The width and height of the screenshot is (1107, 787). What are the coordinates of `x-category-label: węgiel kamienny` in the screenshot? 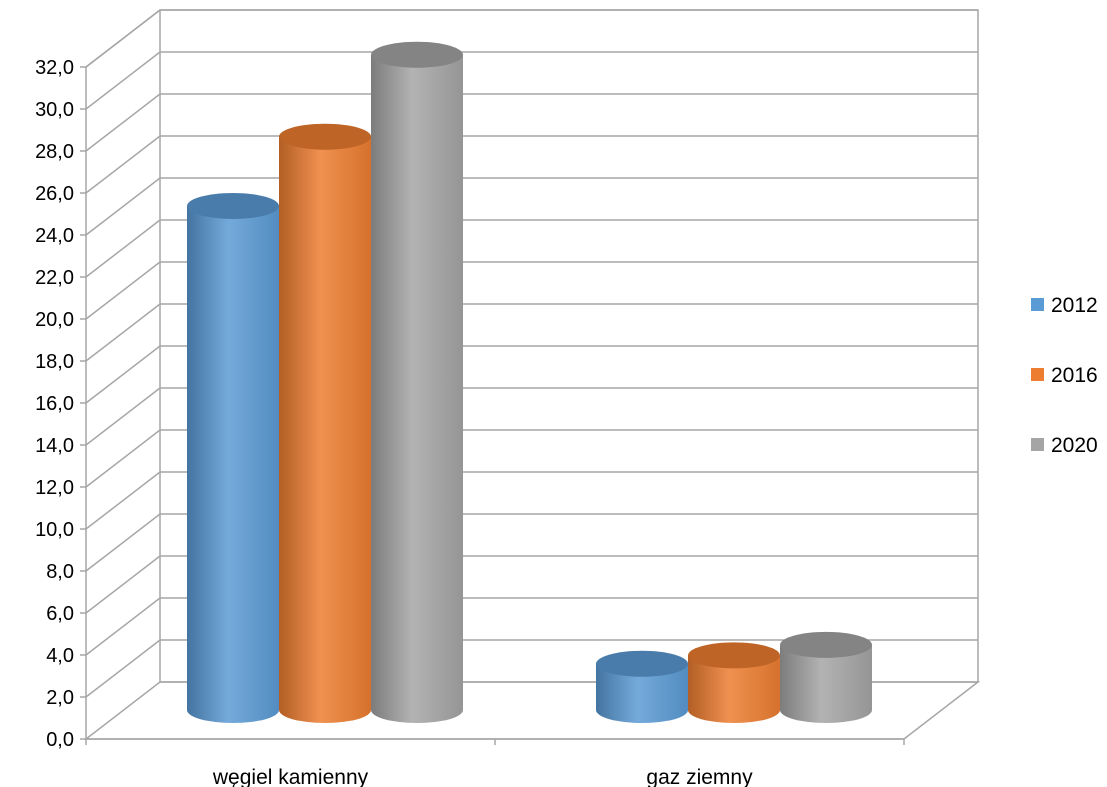 It's located at (290, 776).